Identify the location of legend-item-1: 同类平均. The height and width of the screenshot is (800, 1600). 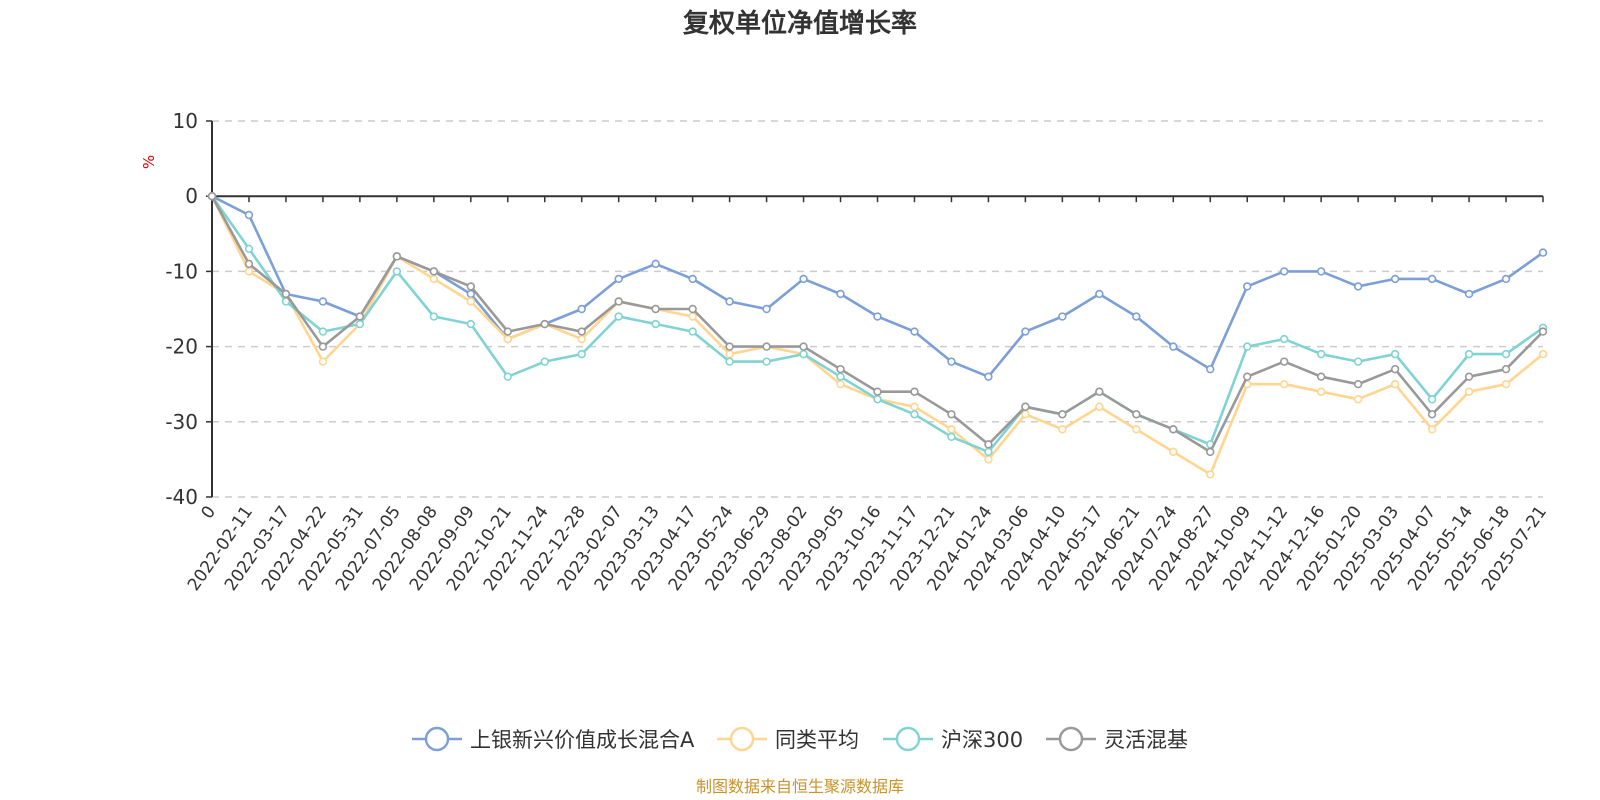
(788, 739).